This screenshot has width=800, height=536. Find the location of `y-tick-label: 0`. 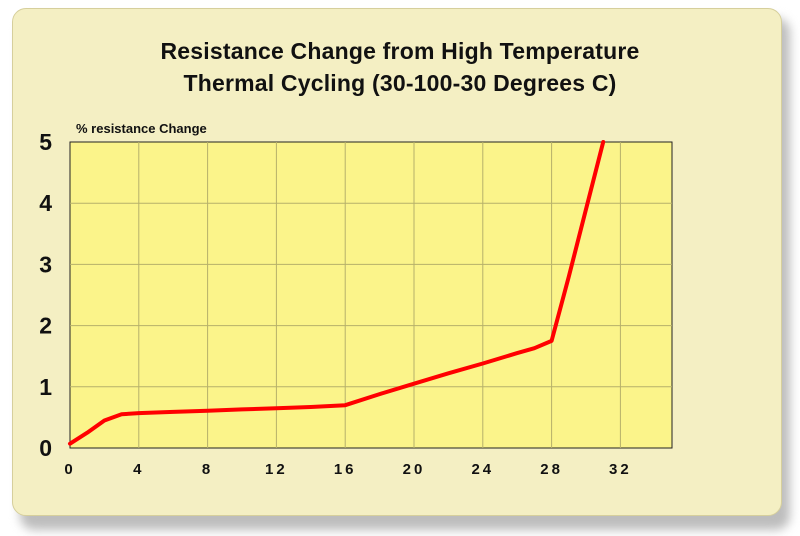

y-tick-label: 0 is located at coordinates (45, 448).